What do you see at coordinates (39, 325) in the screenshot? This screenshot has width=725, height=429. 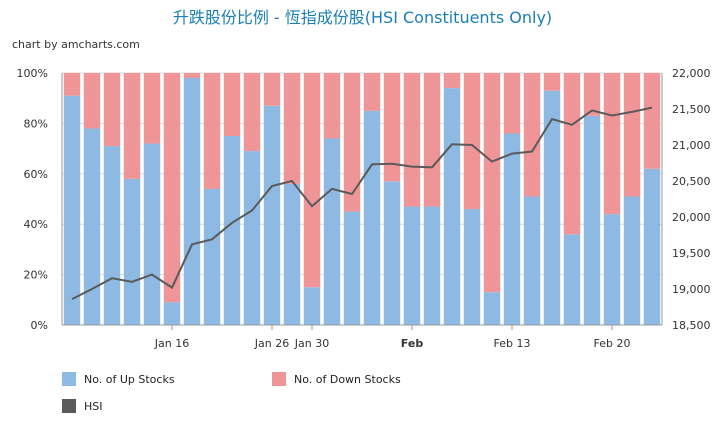 I see `left-axis-tick-label: 0%` at bounding box center [39, 325].